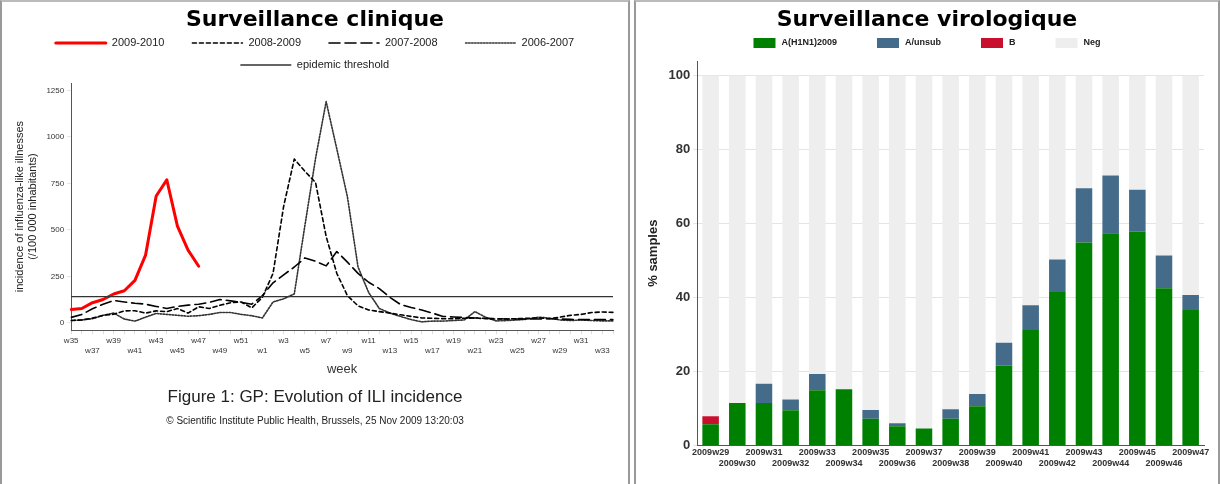 The image size is (1220, 484). Describe the element at coordinates (1031, 452) in the screenshot. I see `x-tick-label: 2009w41` at that location.